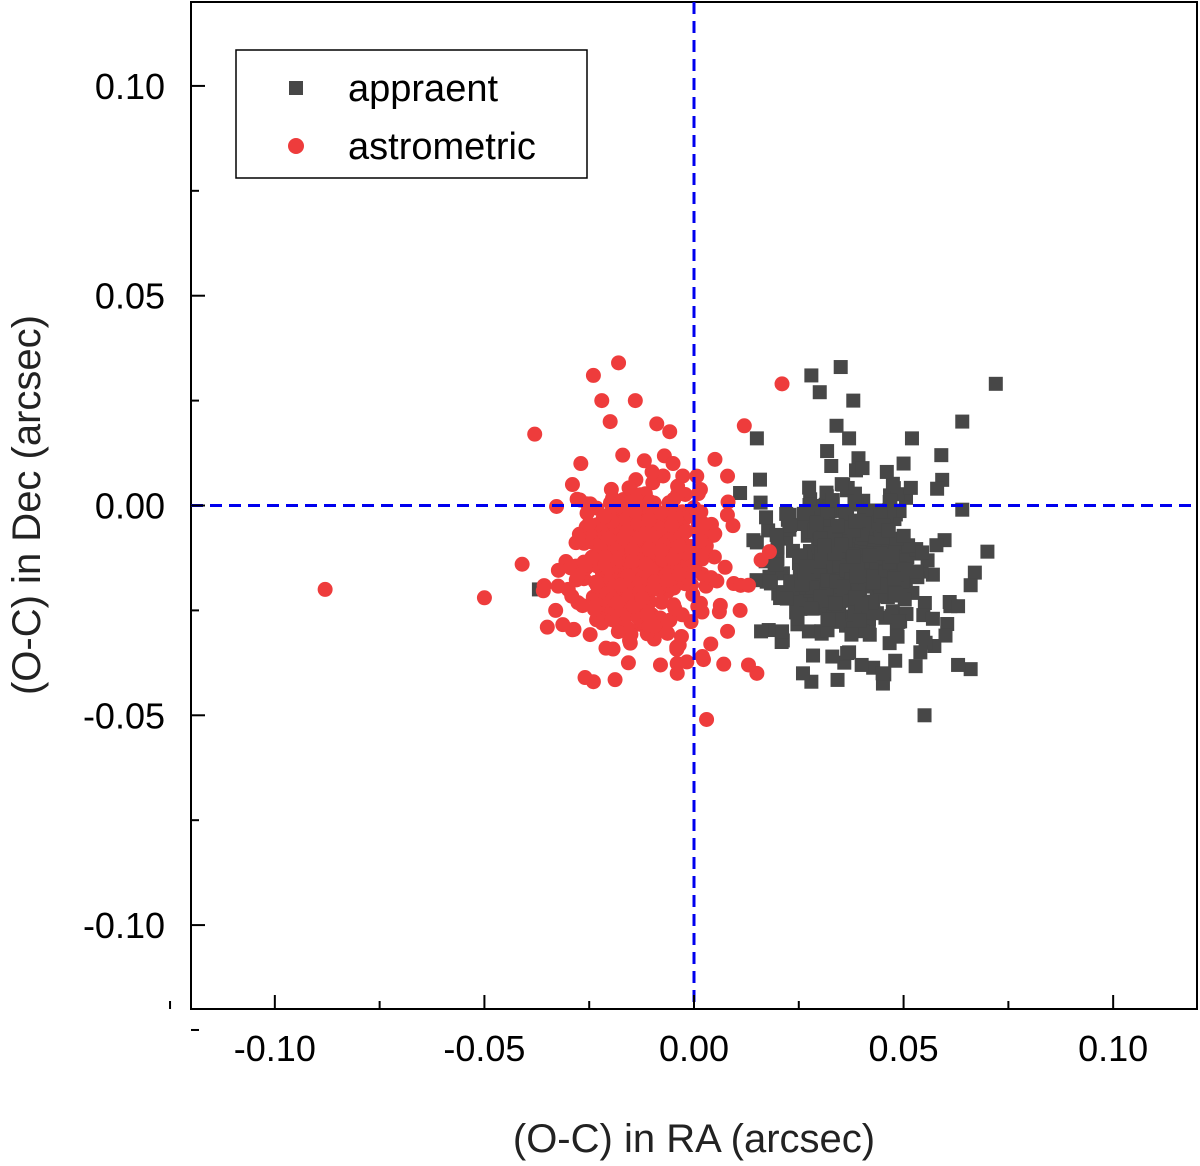 This screenshot has height=1166, width=1200. I want to click on legend-label-appraent: appraent, so click(423, 89).